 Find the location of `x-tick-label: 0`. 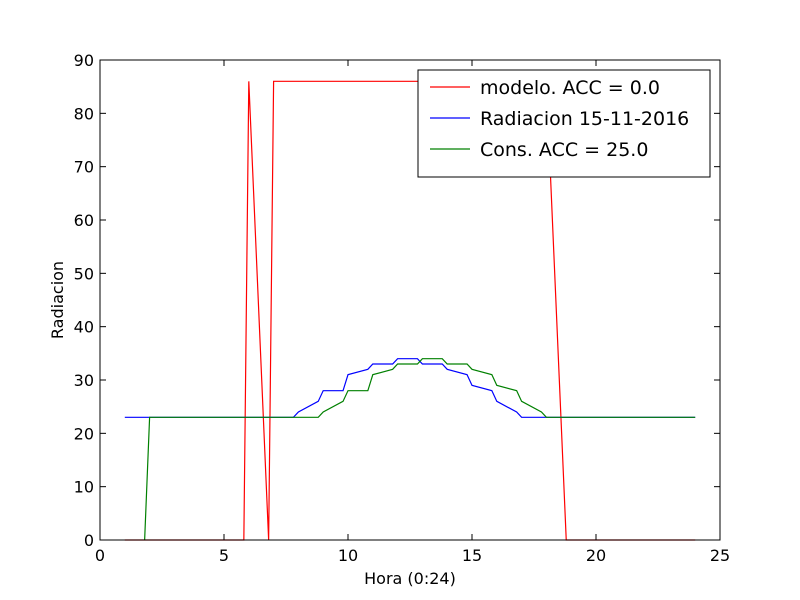

x-tick-label: 0 is located at coordinates (100, 555).